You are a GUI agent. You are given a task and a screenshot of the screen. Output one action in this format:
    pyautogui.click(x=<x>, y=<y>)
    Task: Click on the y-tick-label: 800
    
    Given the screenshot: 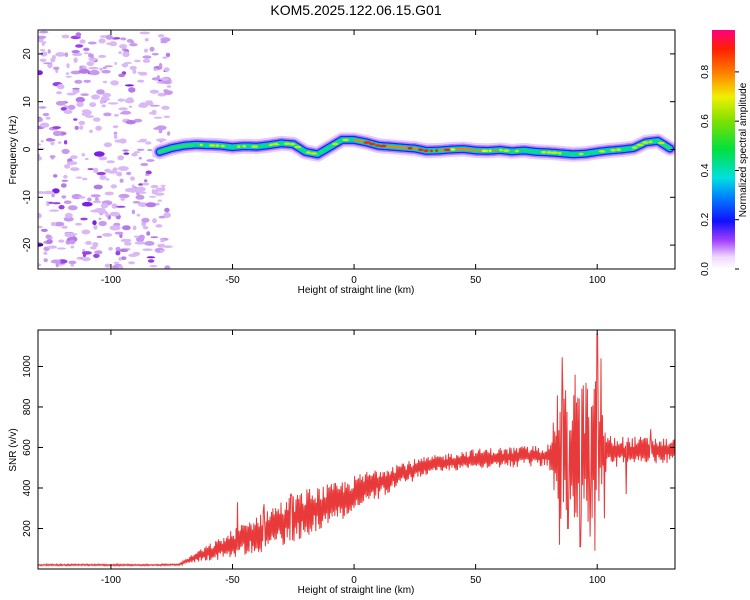 What is the action you would take?
    pyautogui.click(x=27, y=406)
    